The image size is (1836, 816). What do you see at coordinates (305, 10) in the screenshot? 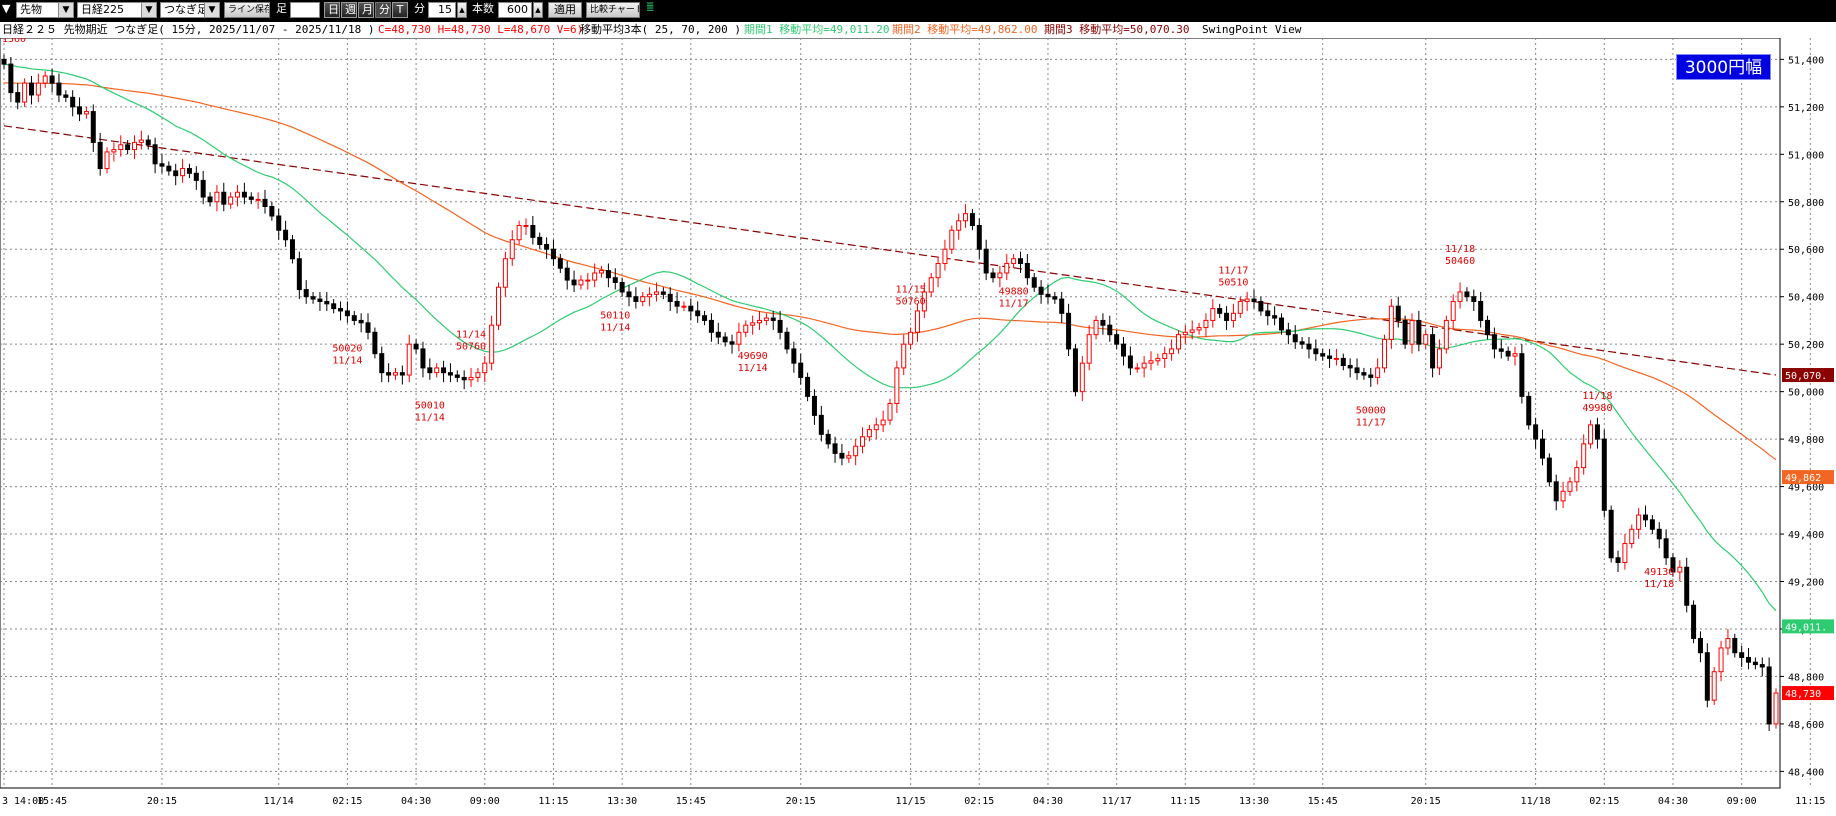
I see `ashi-input` at bounding box center [305, 10].